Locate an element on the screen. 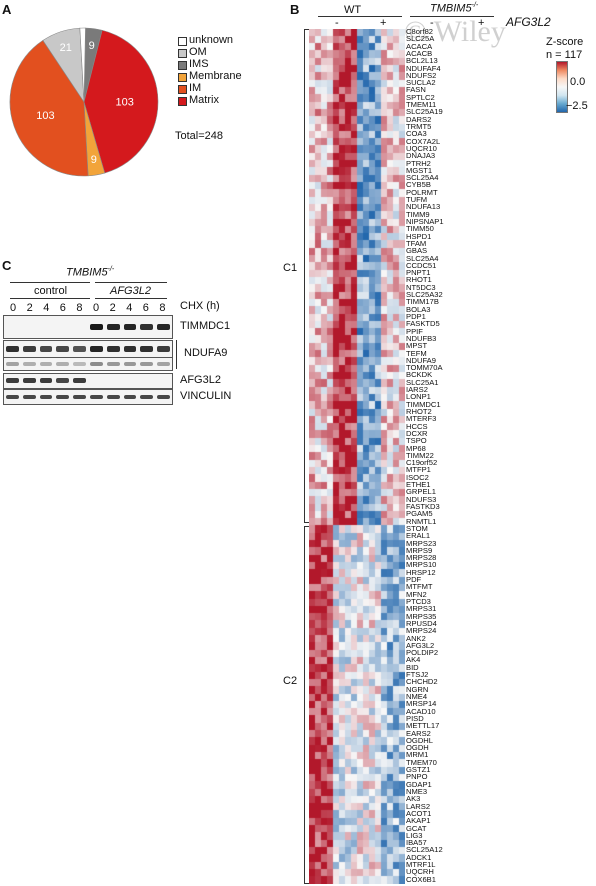  gene-label: GCAT is located at coordinates (416, 828).